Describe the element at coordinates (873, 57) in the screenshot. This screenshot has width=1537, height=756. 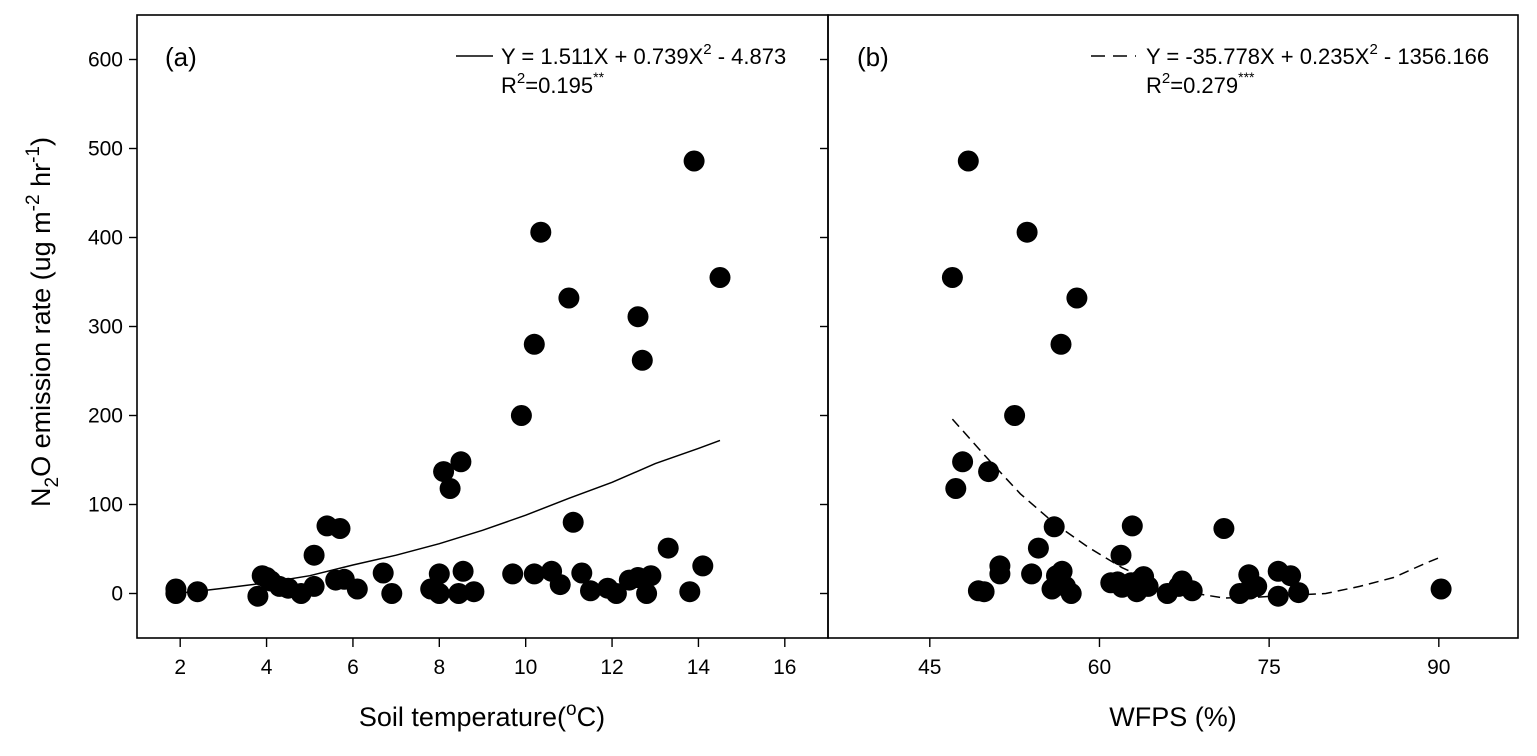
I see `panel-b-label: (b)` at that location.